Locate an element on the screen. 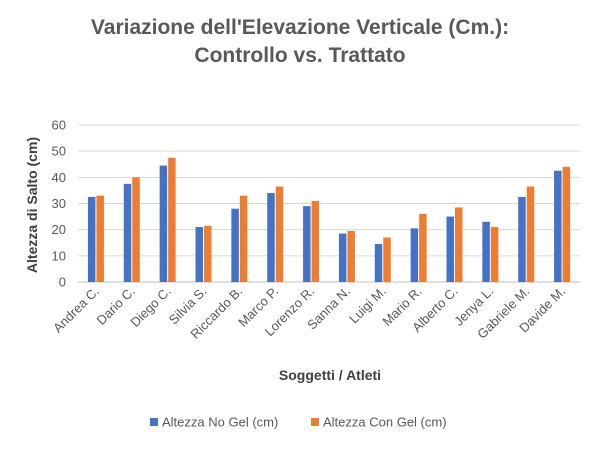 The width and height of the screenshot is (600, 449). x-tick-label: Andrea C. is located at coordinates (76, 310).